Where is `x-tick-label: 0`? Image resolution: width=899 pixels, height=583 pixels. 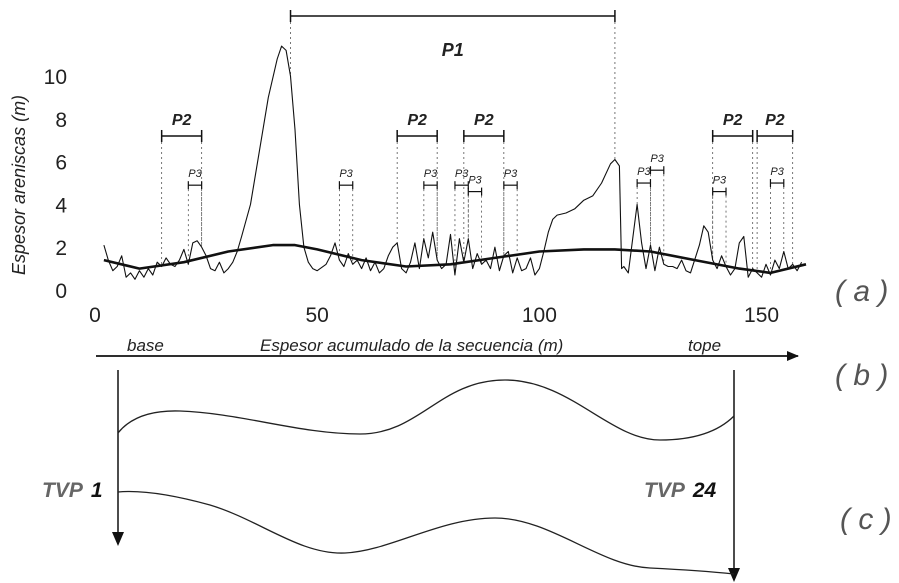
x-tick-label: 0 is located at coordinates (95, 315).